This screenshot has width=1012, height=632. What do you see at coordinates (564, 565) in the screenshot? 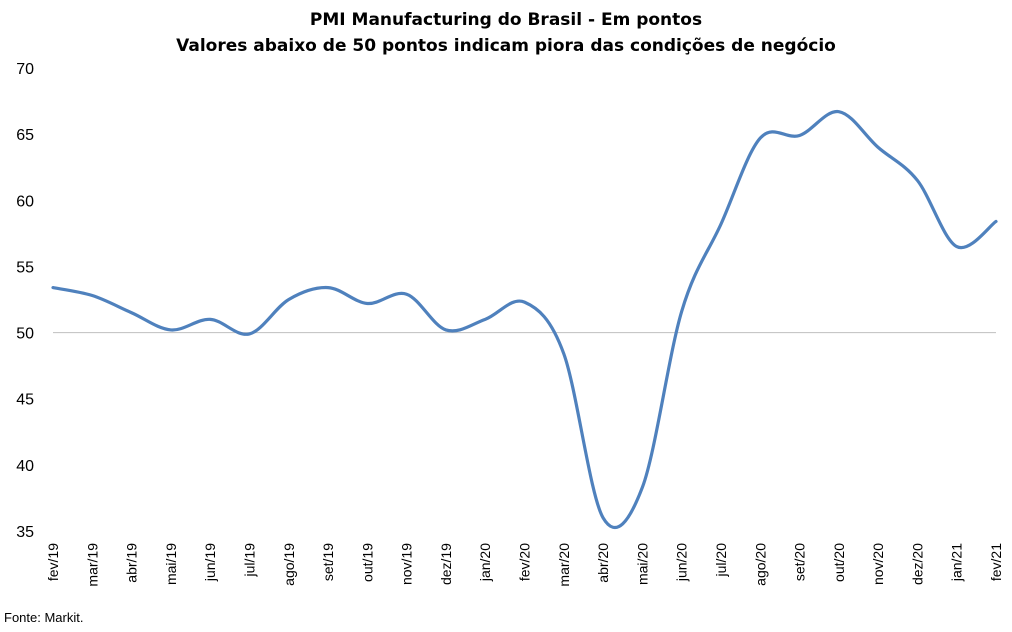
I see `x-tick-label: mar/20` at bounding box center [564, 565].